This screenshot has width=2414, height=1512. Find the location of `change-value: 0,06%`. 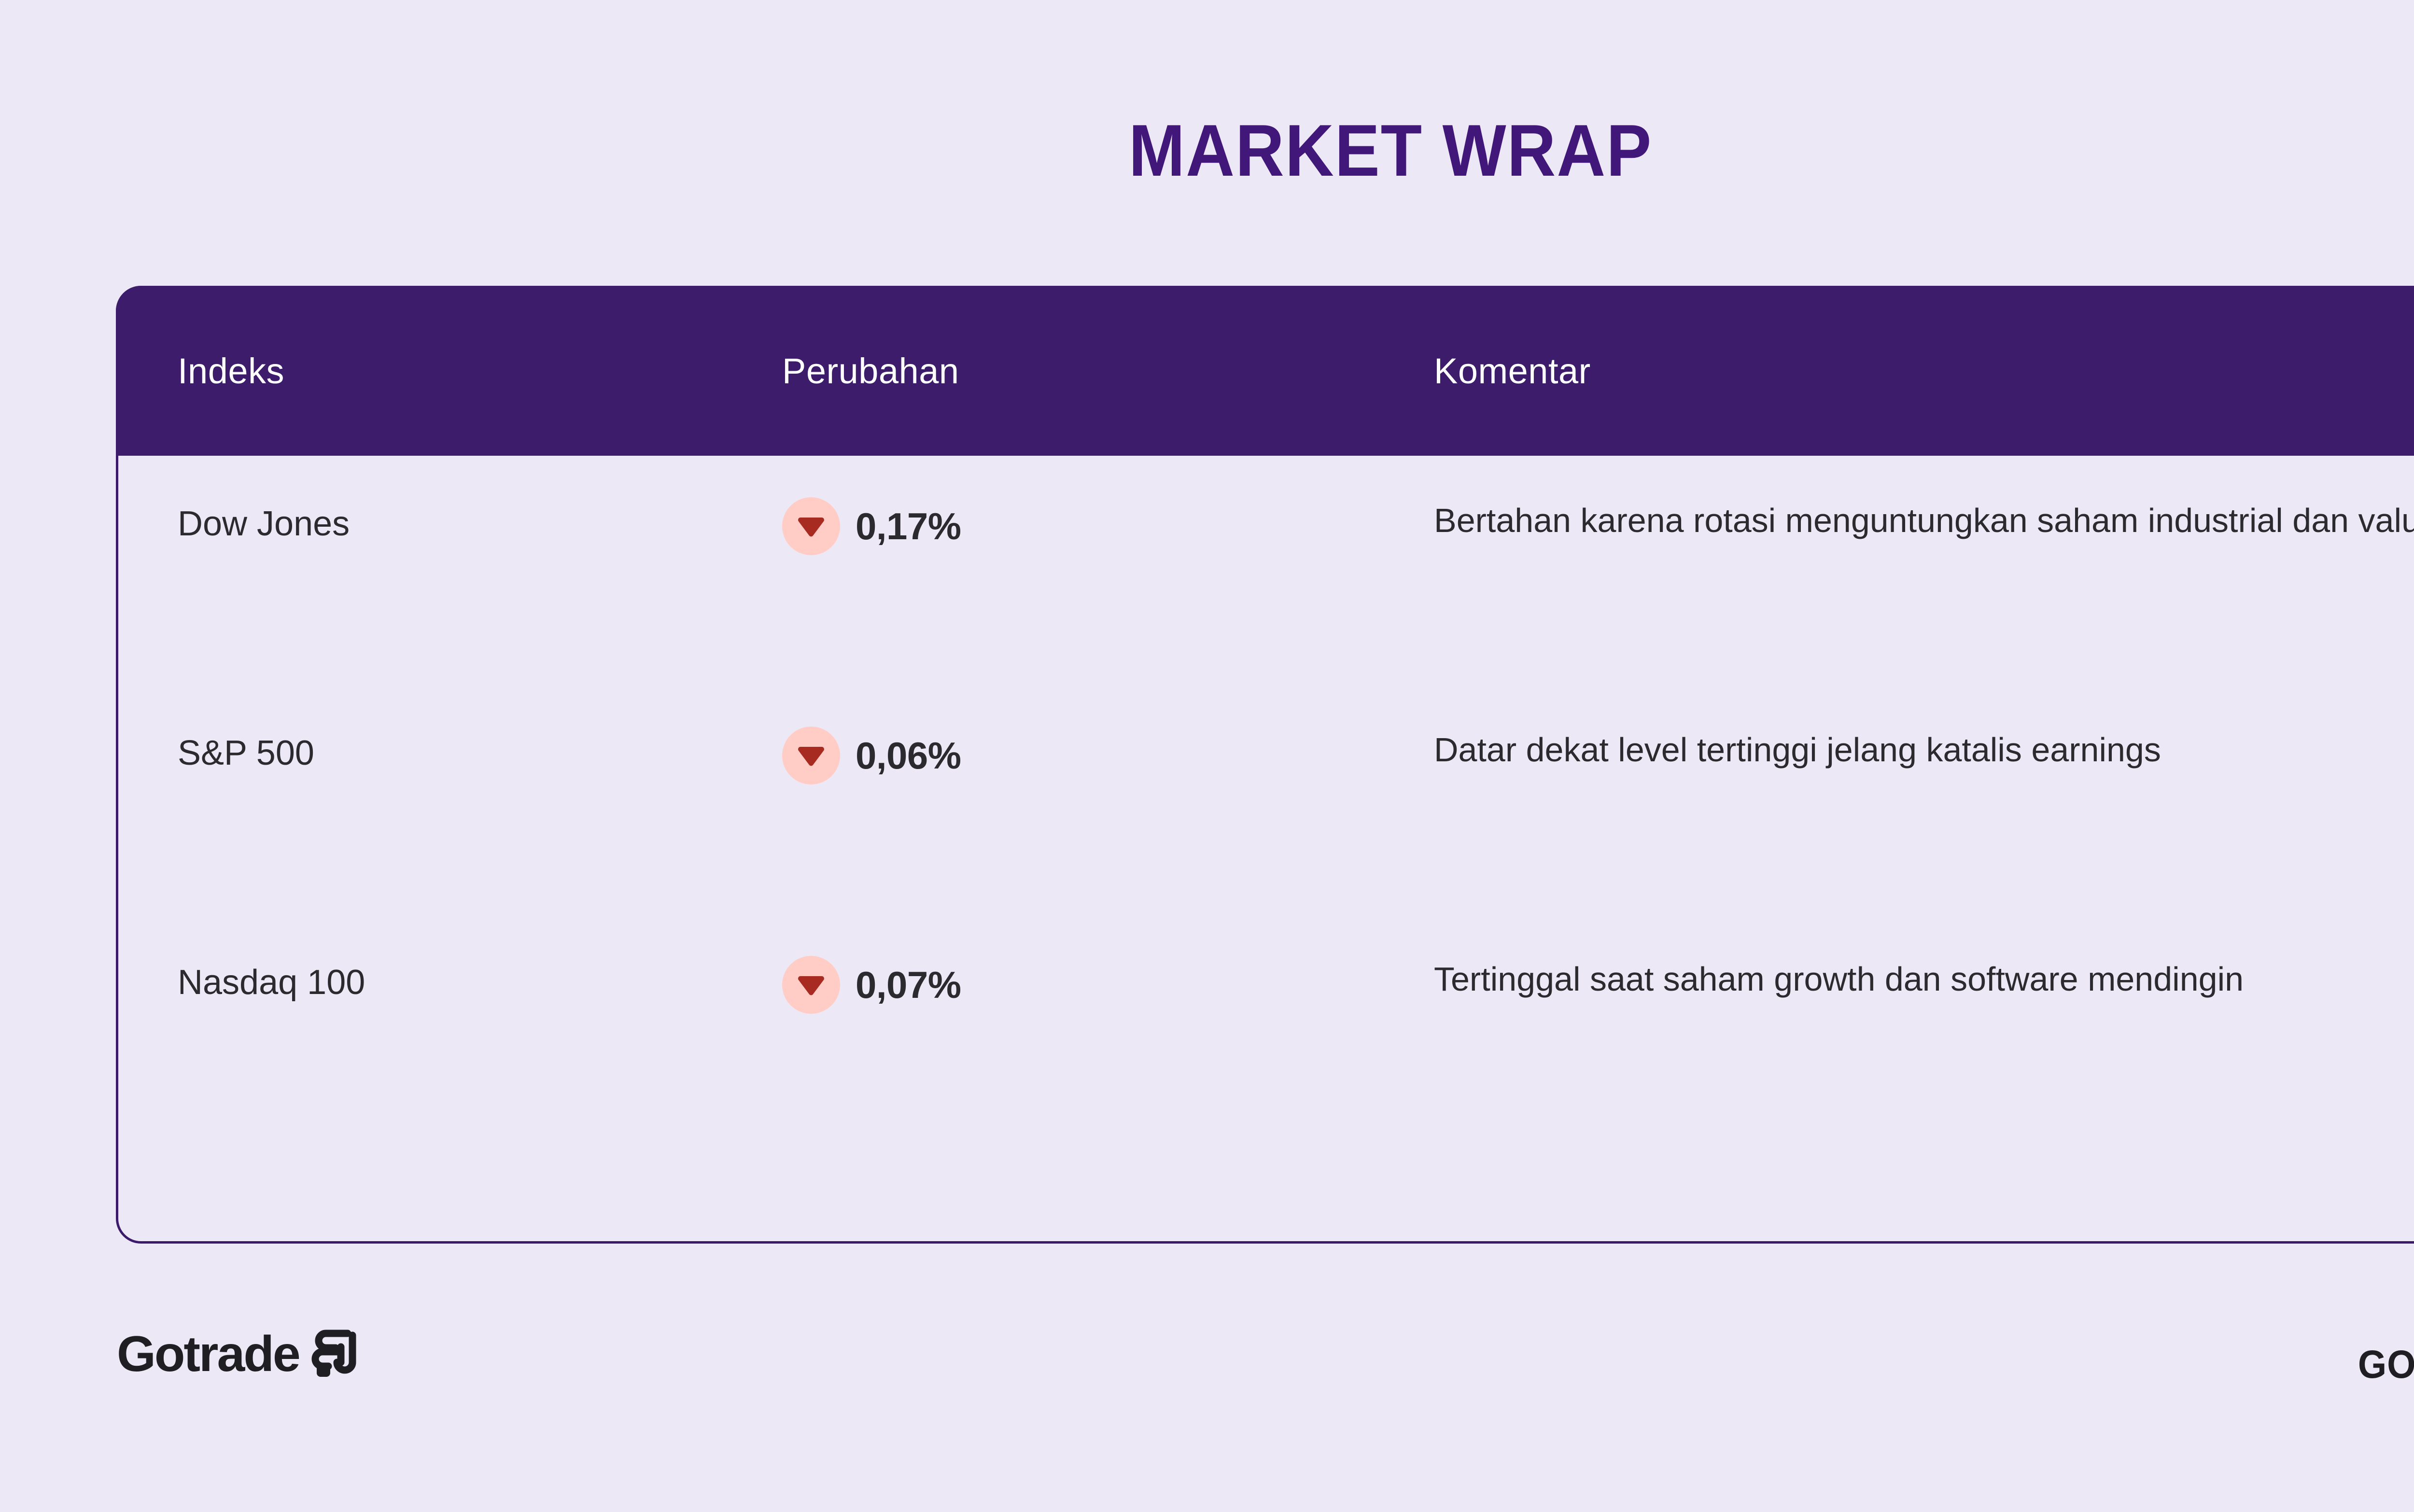

change-value: 0,06% is located at coordinates (908, 756).